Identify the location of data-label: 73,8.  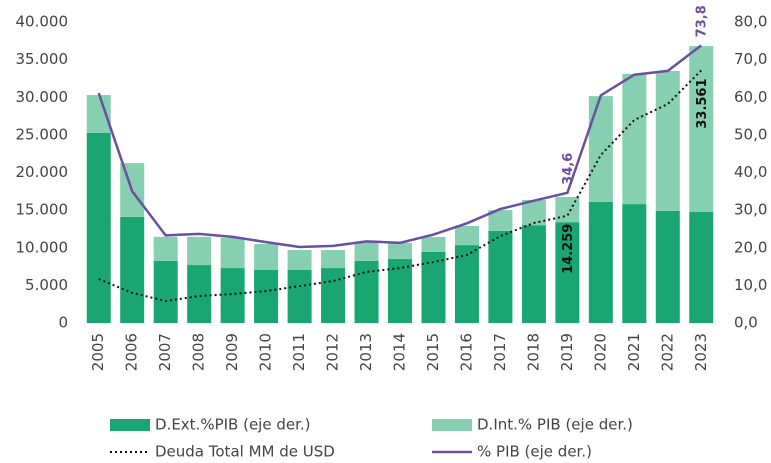
(702, 21).